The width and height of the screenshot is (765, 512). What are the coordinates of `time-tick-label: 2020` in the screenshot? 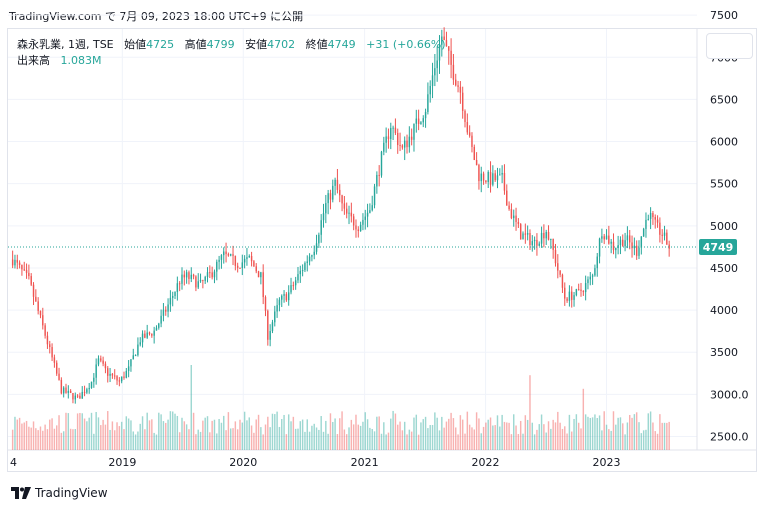 It's located at (243, 462).